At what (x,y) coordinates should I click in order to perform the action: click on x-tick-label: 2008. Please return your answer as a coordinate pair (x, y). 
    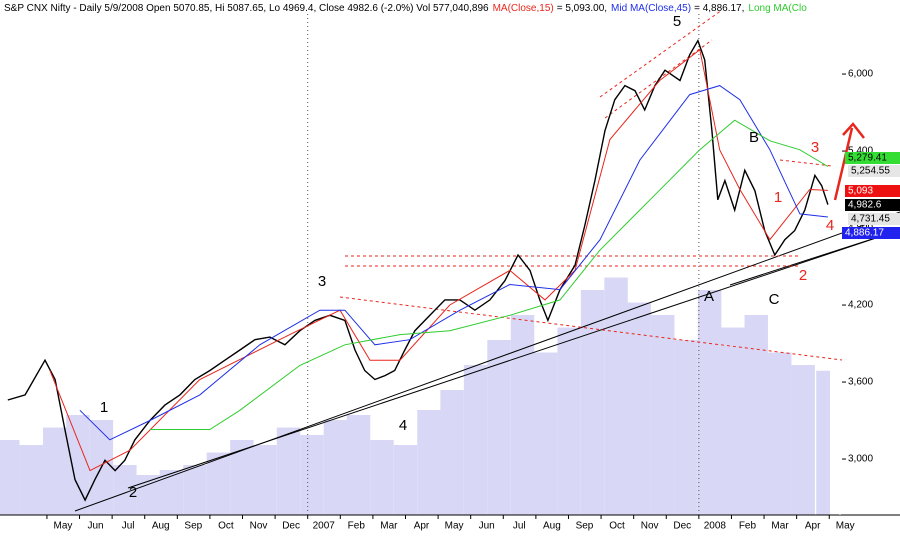
    Looking at the image, I should click on (715, 526).